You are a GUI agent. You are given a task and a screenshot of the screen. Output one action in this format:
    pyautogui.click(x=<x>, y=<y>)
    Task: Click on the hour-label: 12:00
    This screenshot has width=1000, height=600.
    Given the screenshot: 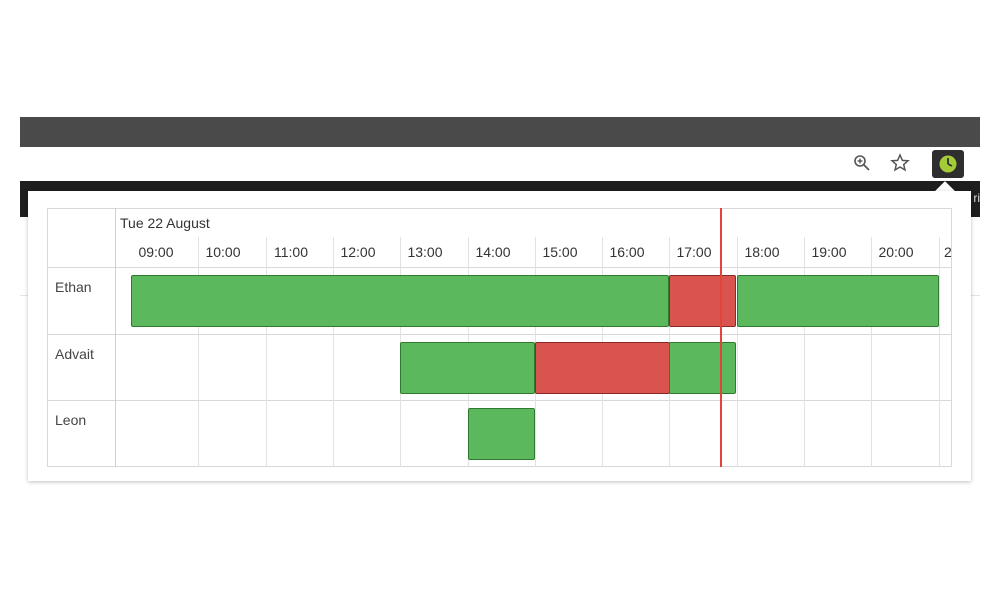 What is the action you would take?
    pyautogui.click(x=358, y=252)
    